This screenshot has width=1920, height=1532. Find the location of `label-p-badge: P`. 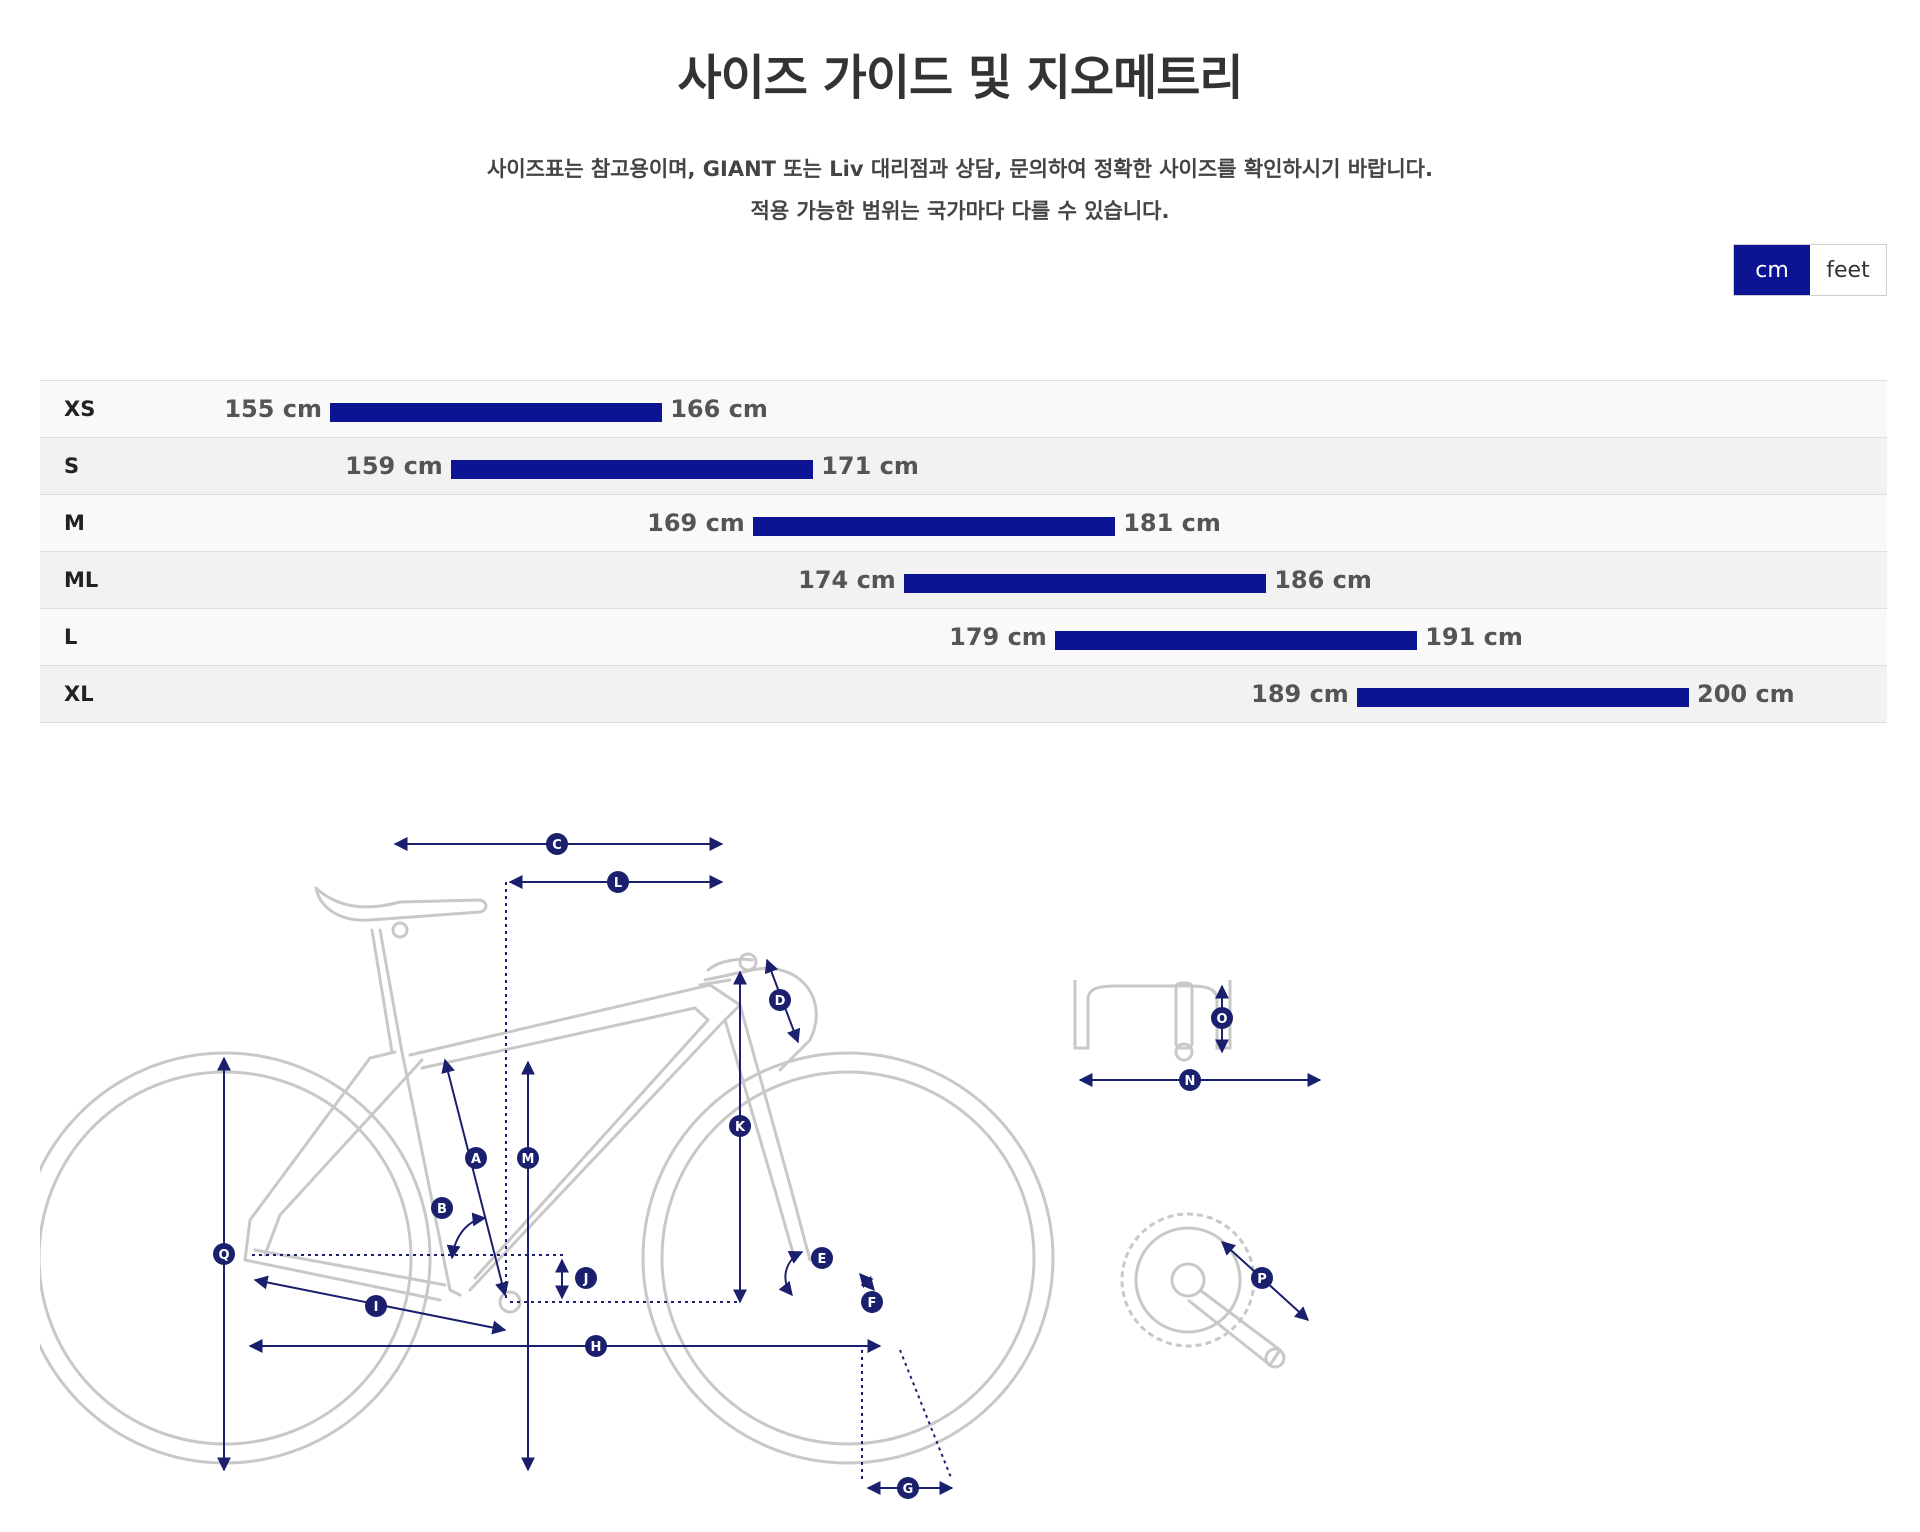

label-p-badge: P is located at coordinates (1262, 1278).